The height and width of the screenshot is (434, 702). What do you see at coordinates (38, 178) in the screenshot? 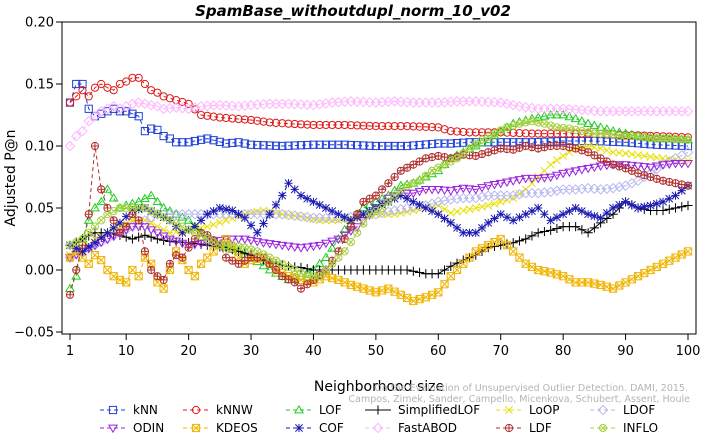
I see `y-axis: −0.05 0.00 0.05 0.10 0.15 0.20` at bounding box center [38, 178].